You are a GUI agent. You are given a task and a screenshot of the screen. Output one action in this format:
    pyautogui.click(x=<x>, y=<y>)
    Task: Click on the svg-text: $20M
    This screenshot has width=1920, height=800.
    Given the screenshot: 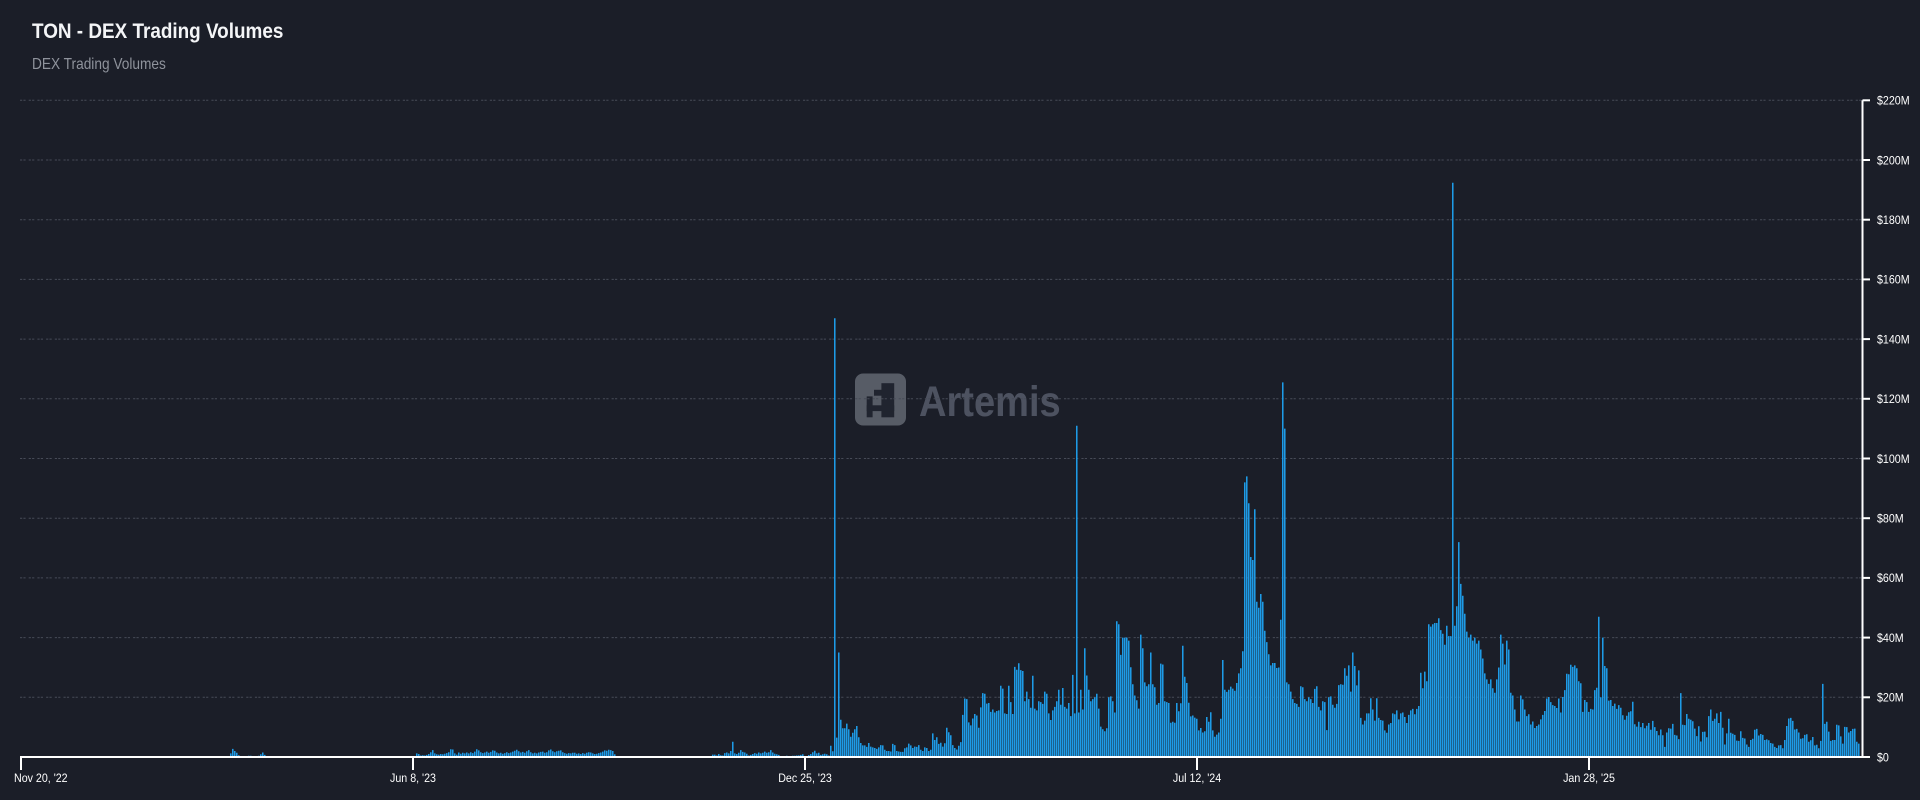 What is the action you would take?
    pyautogui.click(x=1890, y=698)
    